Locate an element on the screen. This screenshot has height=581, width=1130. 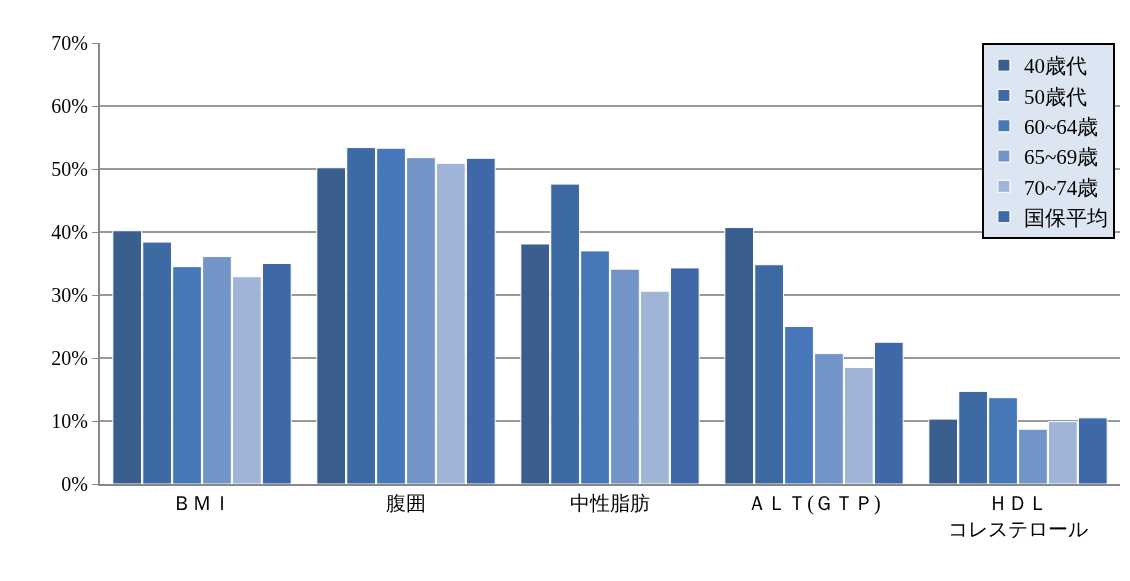
x-tick-label: ＢＭＩ is located at coordinates (202, 503).